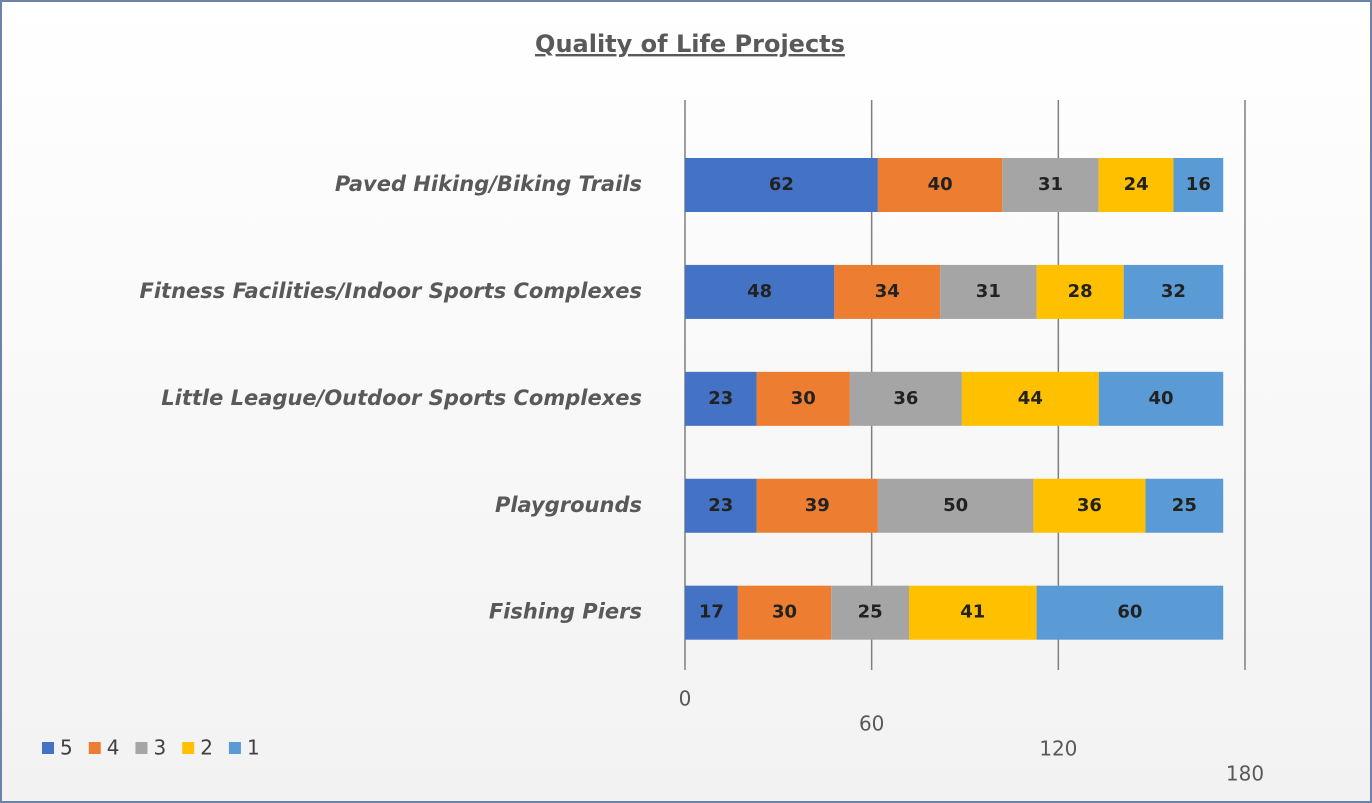 This screenshot has width=1372, height=803. I want to click on category-label: Fishing Piers, so click(565, 612).